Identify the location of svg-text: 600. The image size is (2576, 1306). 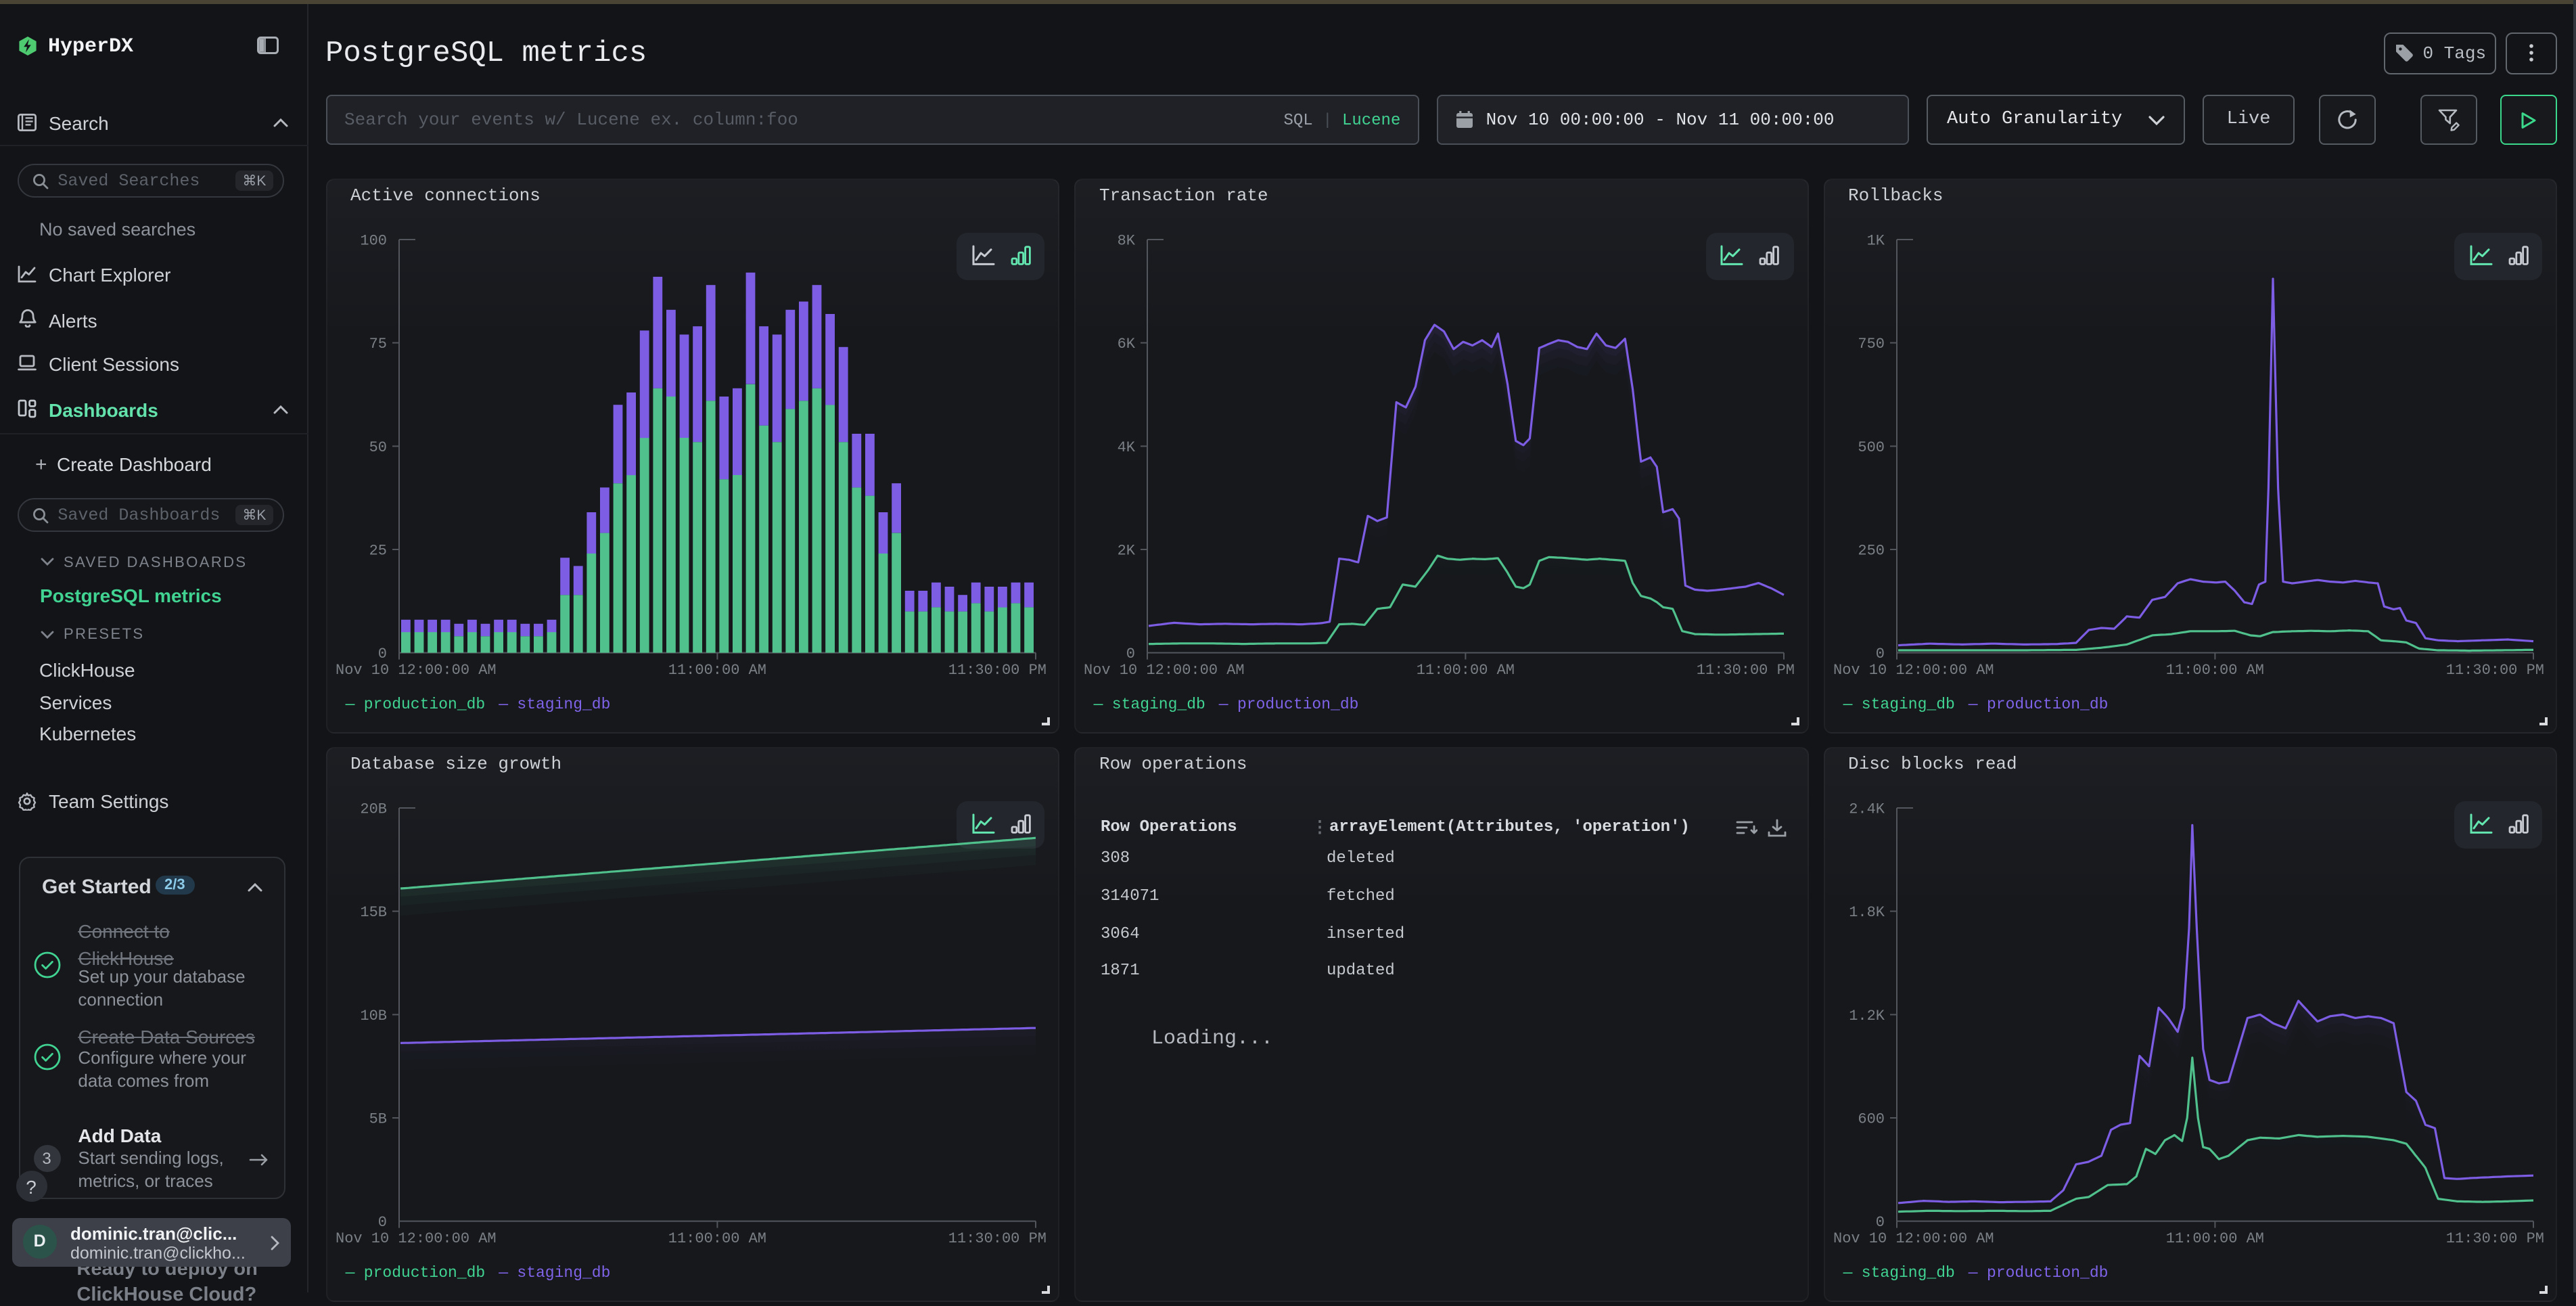
(1870, 1119).